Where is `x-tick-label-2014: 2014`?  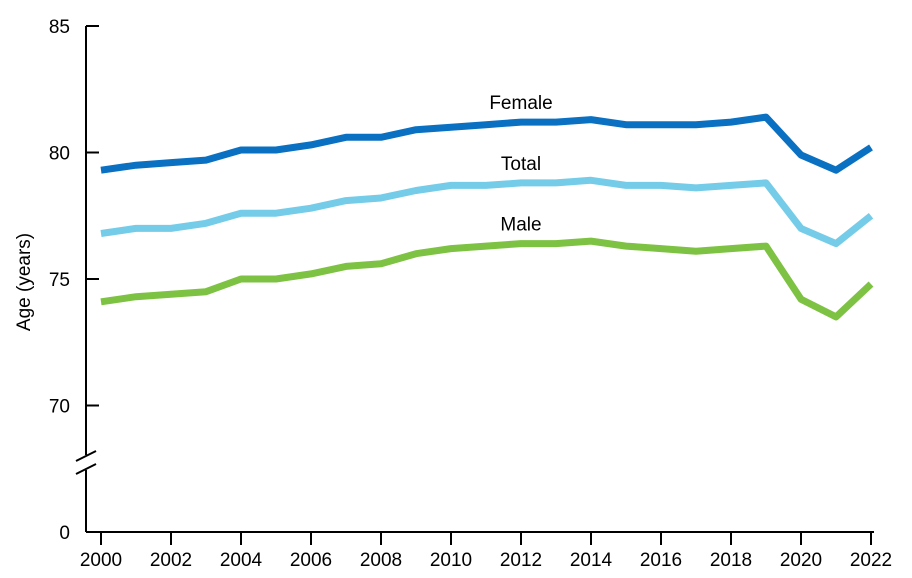
x-tick-label-2014: 2014 is located at coordinates (591, 560).